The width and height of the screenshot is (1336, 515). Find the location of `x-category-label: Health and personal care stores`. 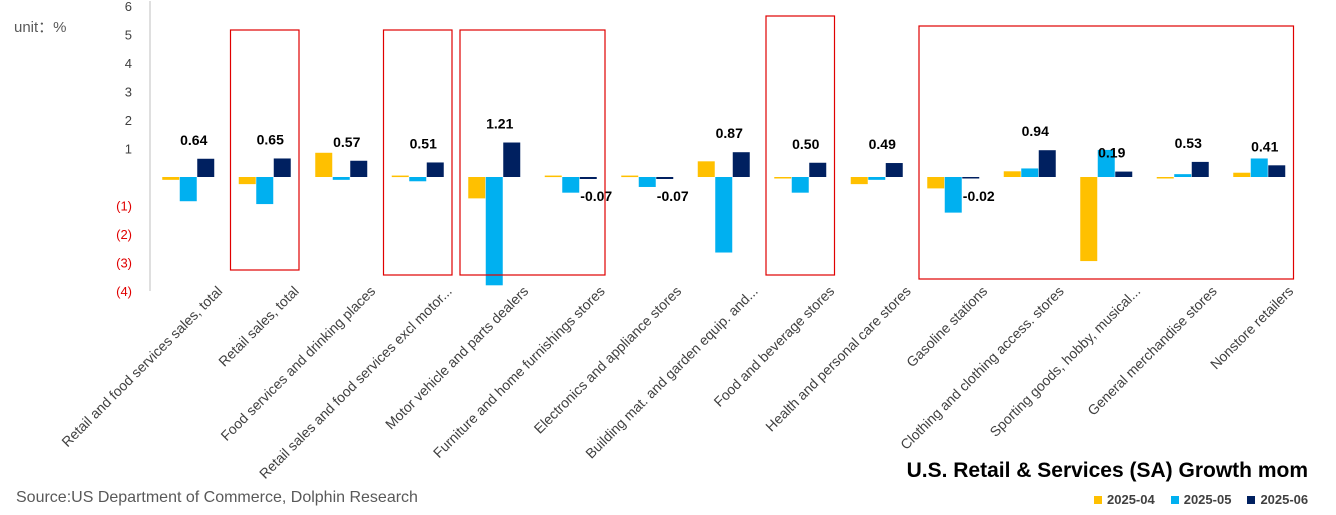

x-category-label: Health and personal care stores is located at coordinates (838, 359).